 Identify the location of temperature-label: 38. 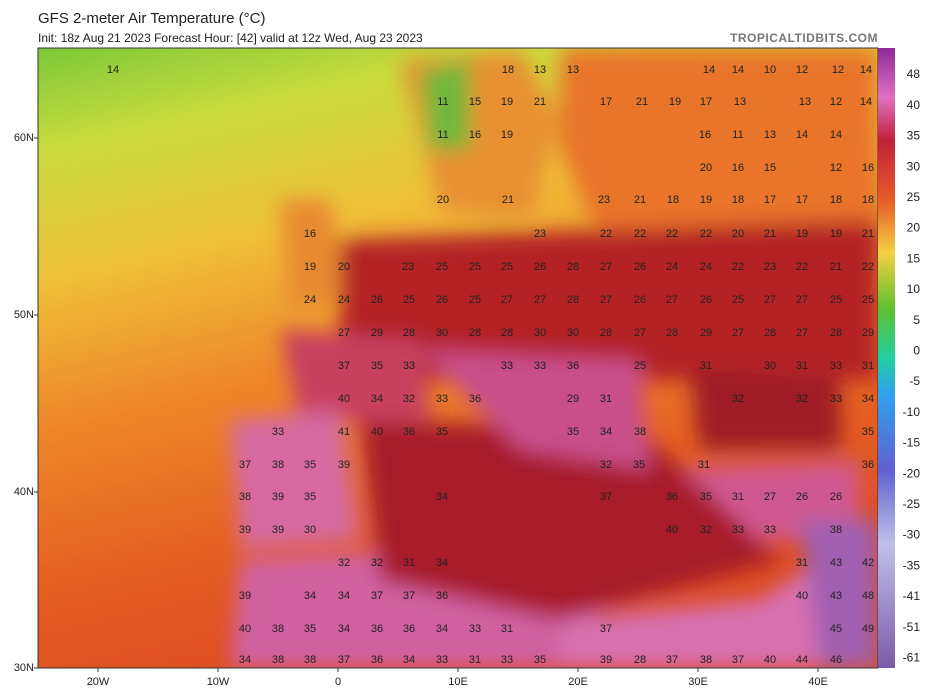
(836, 530).